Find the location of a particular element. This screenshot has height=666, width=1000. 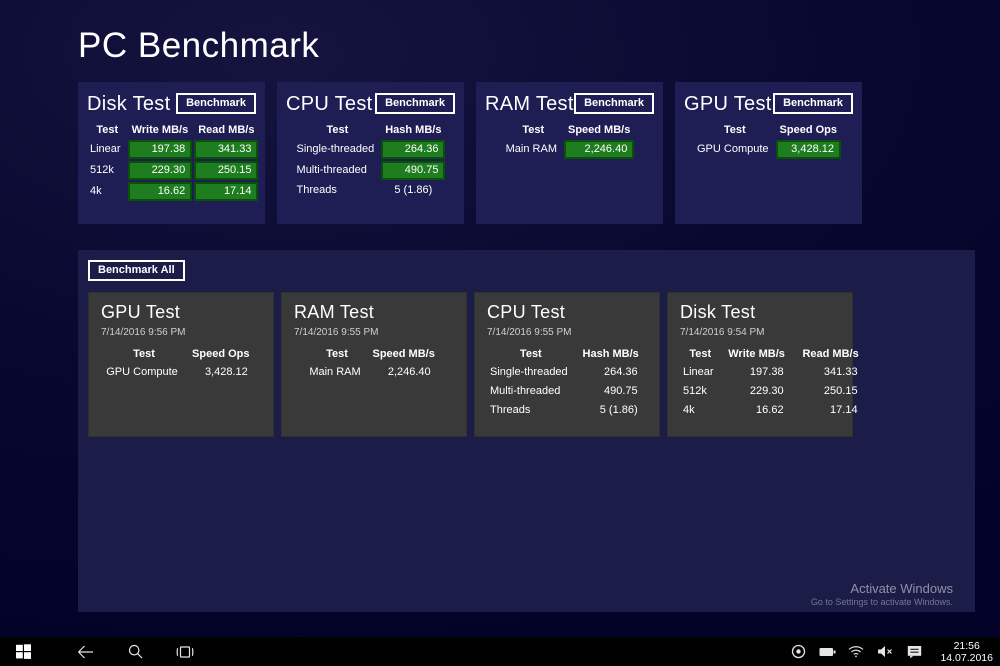

status-circle-icon is located at coordinates (798, 652).